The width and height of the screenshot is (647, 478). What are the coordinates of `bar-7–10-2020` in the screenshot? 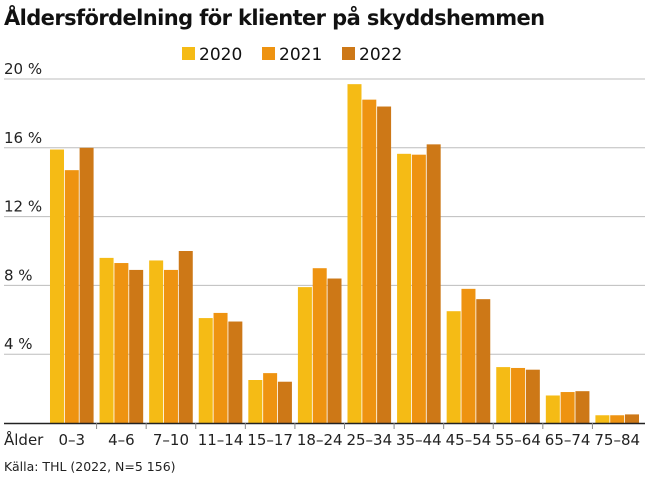 It's located at (156, 341).